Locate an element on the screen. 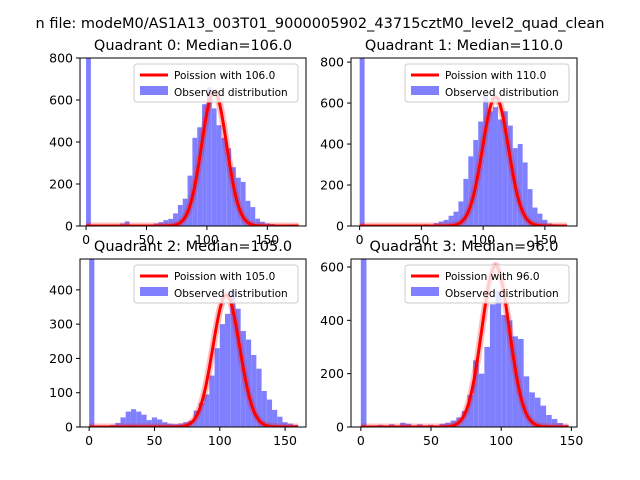 The width and height of the screenshot is (640, 480). y-tick-label: 400 is located at coordinates (332, 144).